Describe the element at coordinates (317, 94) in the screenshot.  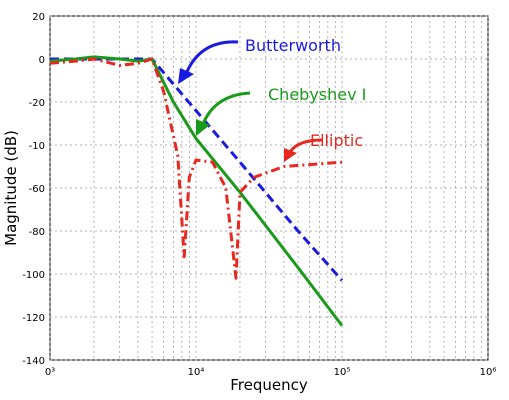
I see `series-label: Chebyshev I` at that location.